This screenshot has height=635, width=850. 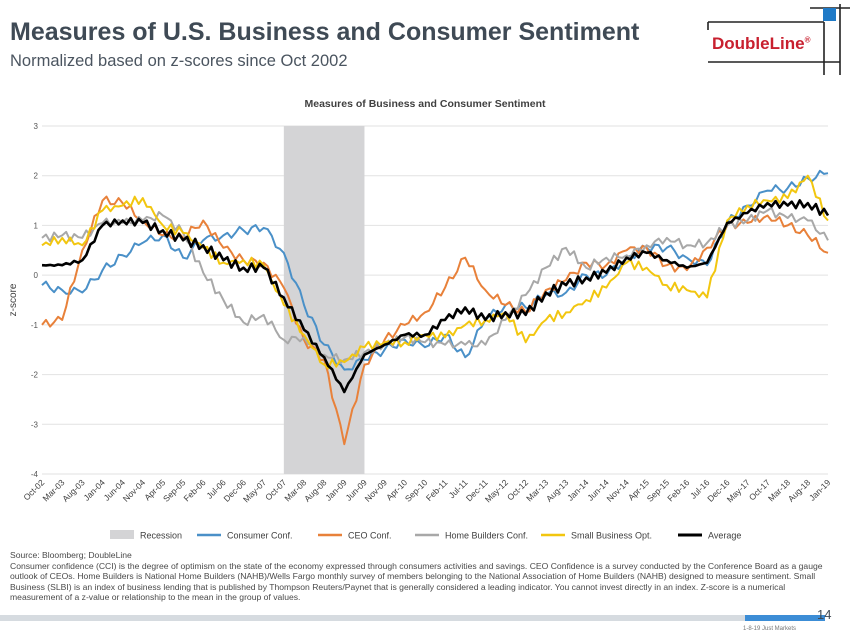 I want to click on legend-label: Average, so click(x=724, y=536).